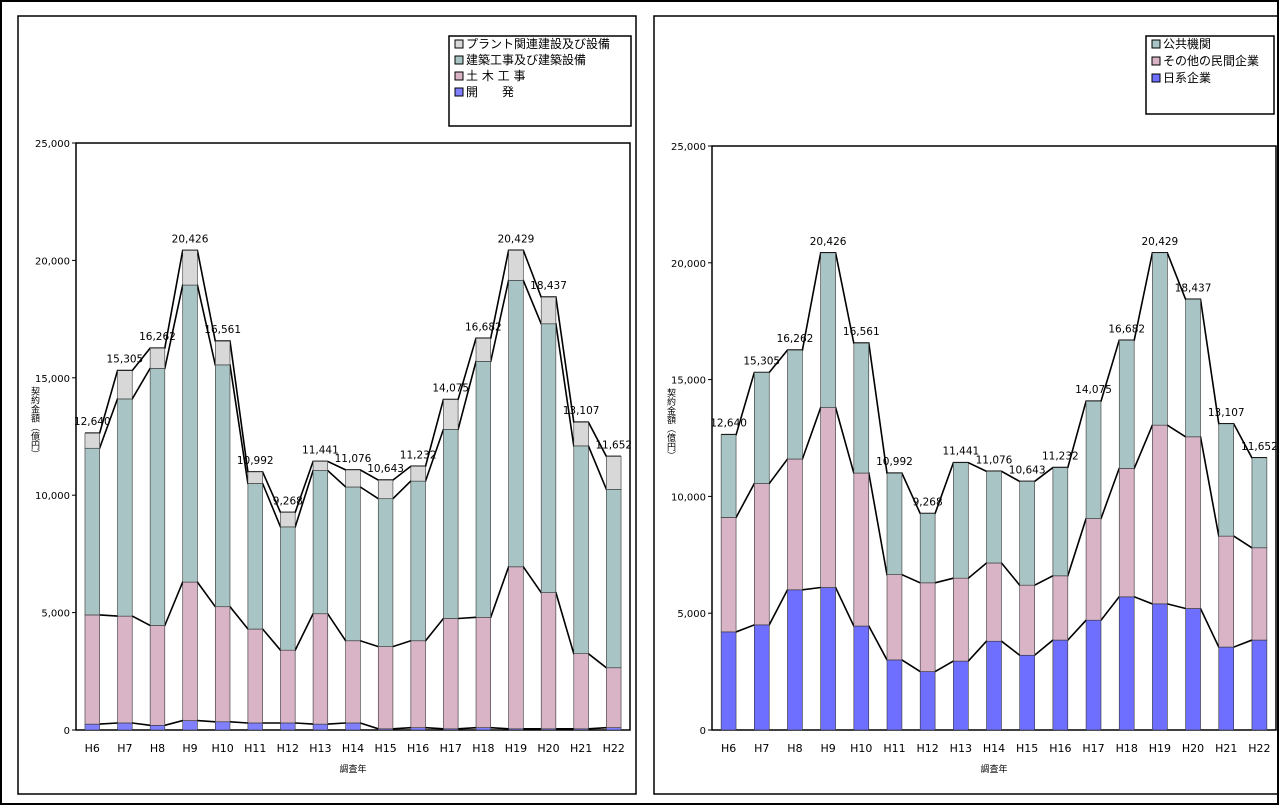 The width and height of the screenshot is (1279, 805). I want to click on x-tick-label: H22, so click(614, 748).